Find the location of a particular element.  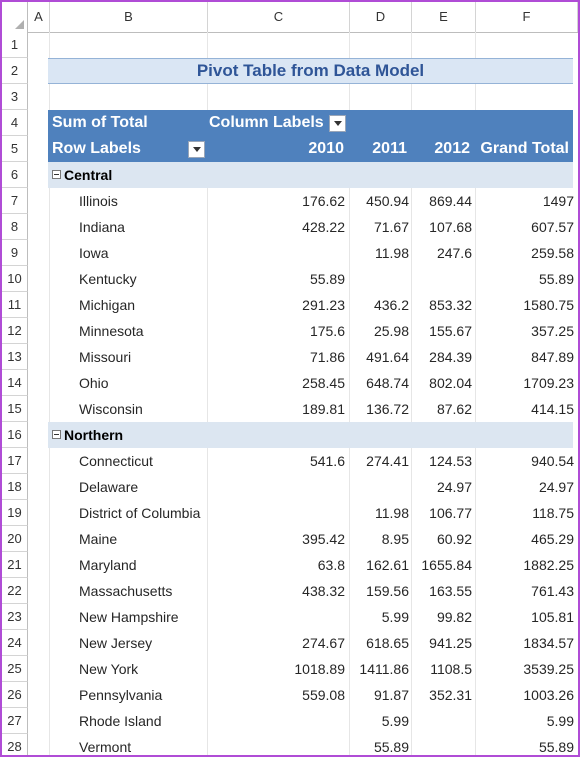

state-name: District of Columbia is located at coordinates (140, 513).